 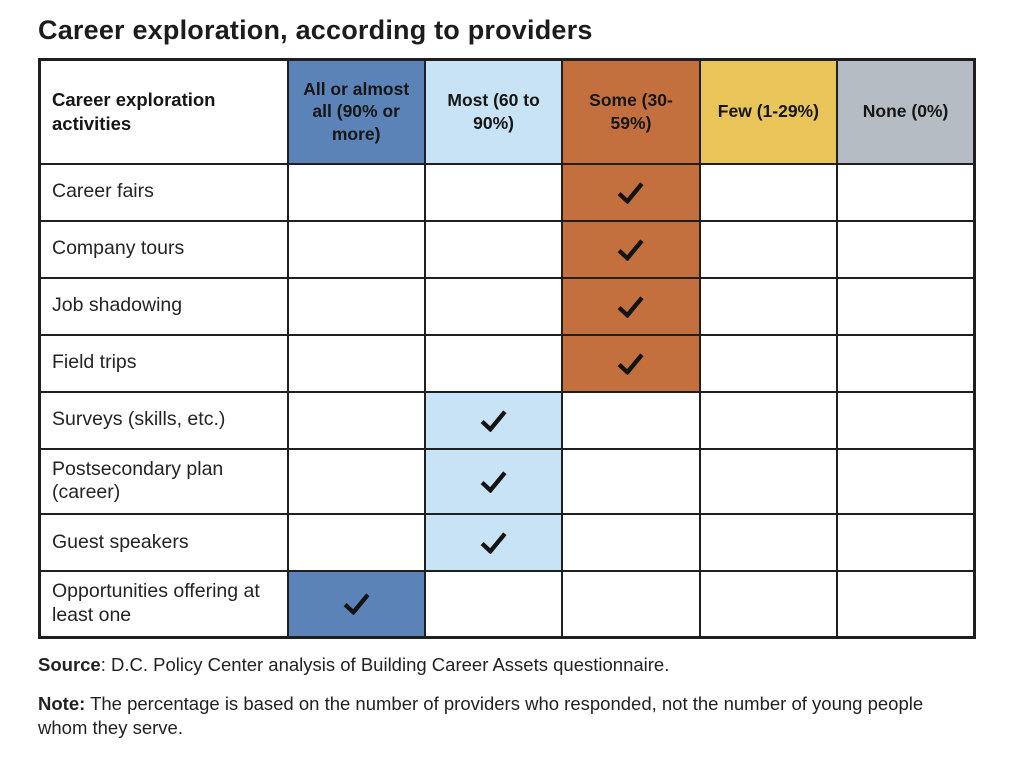 What do you see at coordinates (163, 481) in the screenshot?
I see `activity-label: Postsecondary plan (career)` at bounding box center [163, 481].